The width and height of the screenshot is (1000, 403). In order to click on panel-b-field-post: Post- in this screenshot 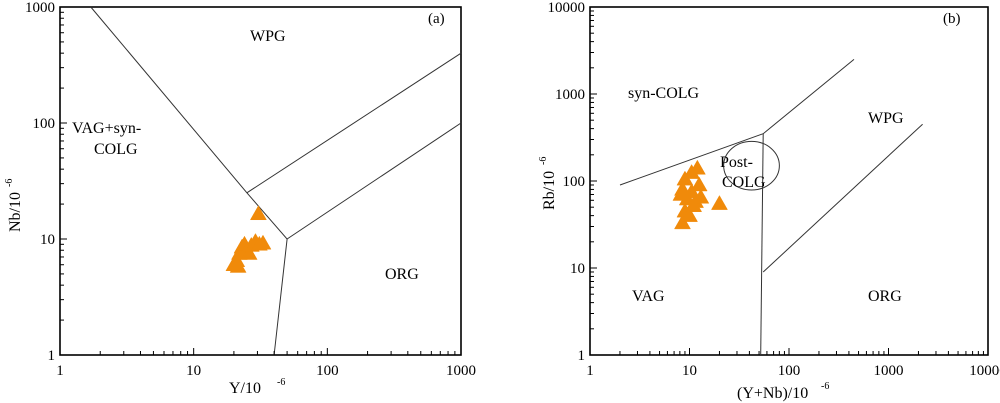, I will do `click(736, 162)`.